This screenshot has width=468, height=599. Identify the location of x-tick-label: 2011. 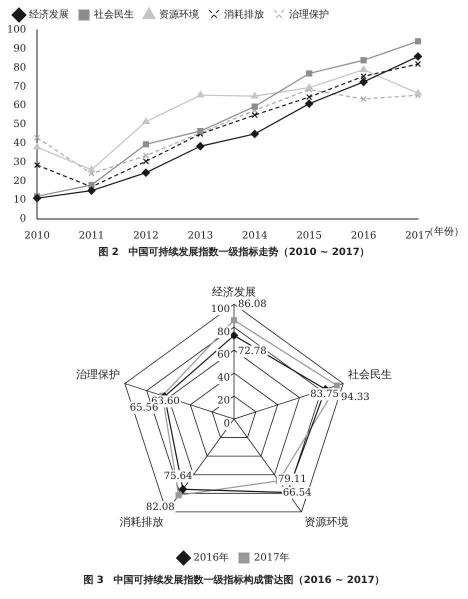
(91, 236).